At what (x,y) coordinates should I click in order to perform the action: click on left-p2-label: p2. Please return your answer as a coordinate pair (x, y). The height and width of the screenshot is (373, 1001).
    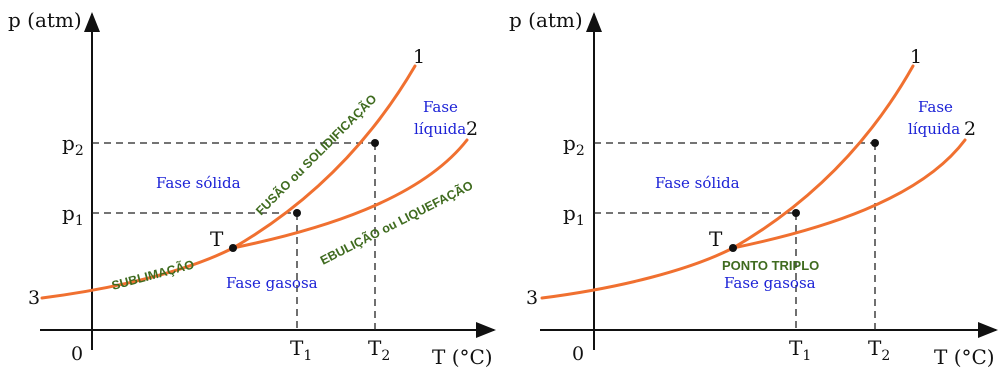
    Looking at the image, I should click on (73, 145).